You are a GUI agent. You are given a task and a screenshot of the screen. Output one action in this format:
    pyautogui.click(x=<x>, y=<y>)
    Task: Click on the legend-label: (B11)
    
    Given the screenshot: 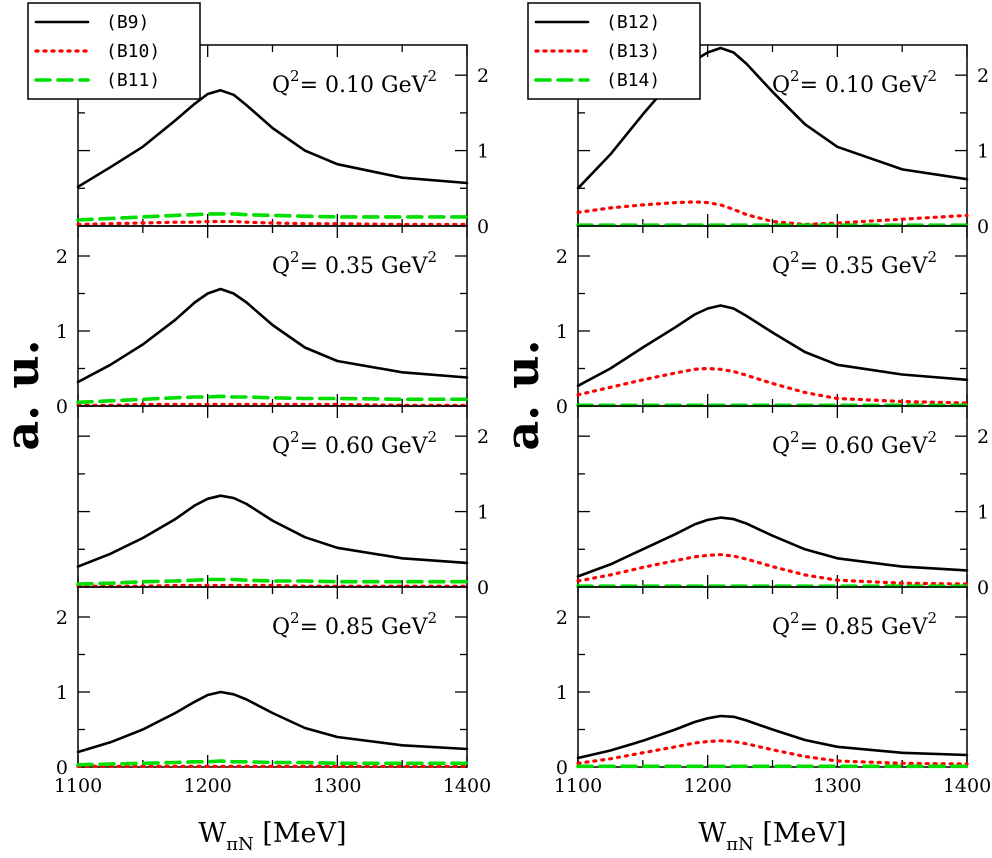 What is the action you would take?
    pyautogui.click(x=133, y=80)
    